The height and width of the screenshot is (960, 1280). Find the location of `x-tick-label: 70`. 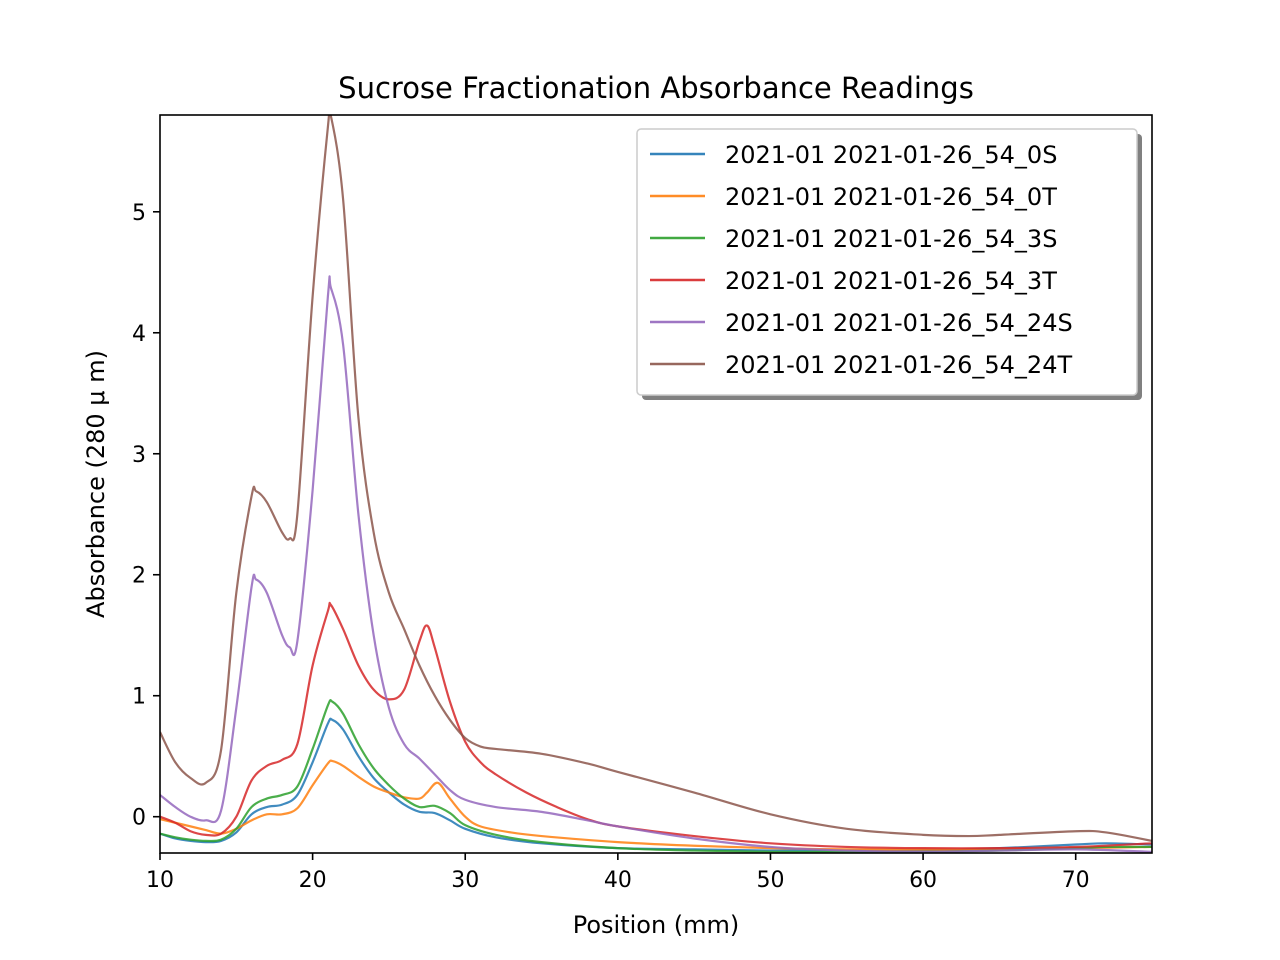

x-tick-label: 70 is located at coordinates (1076, 880).